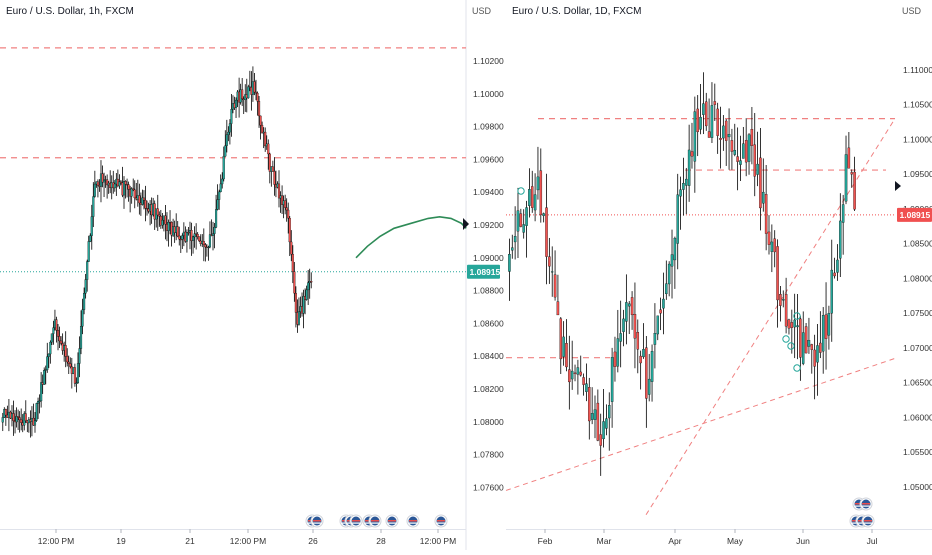 Image resolution: width=932 pixels, height=555 pixels. I want to click on left-event-icons, so click(376, 521).